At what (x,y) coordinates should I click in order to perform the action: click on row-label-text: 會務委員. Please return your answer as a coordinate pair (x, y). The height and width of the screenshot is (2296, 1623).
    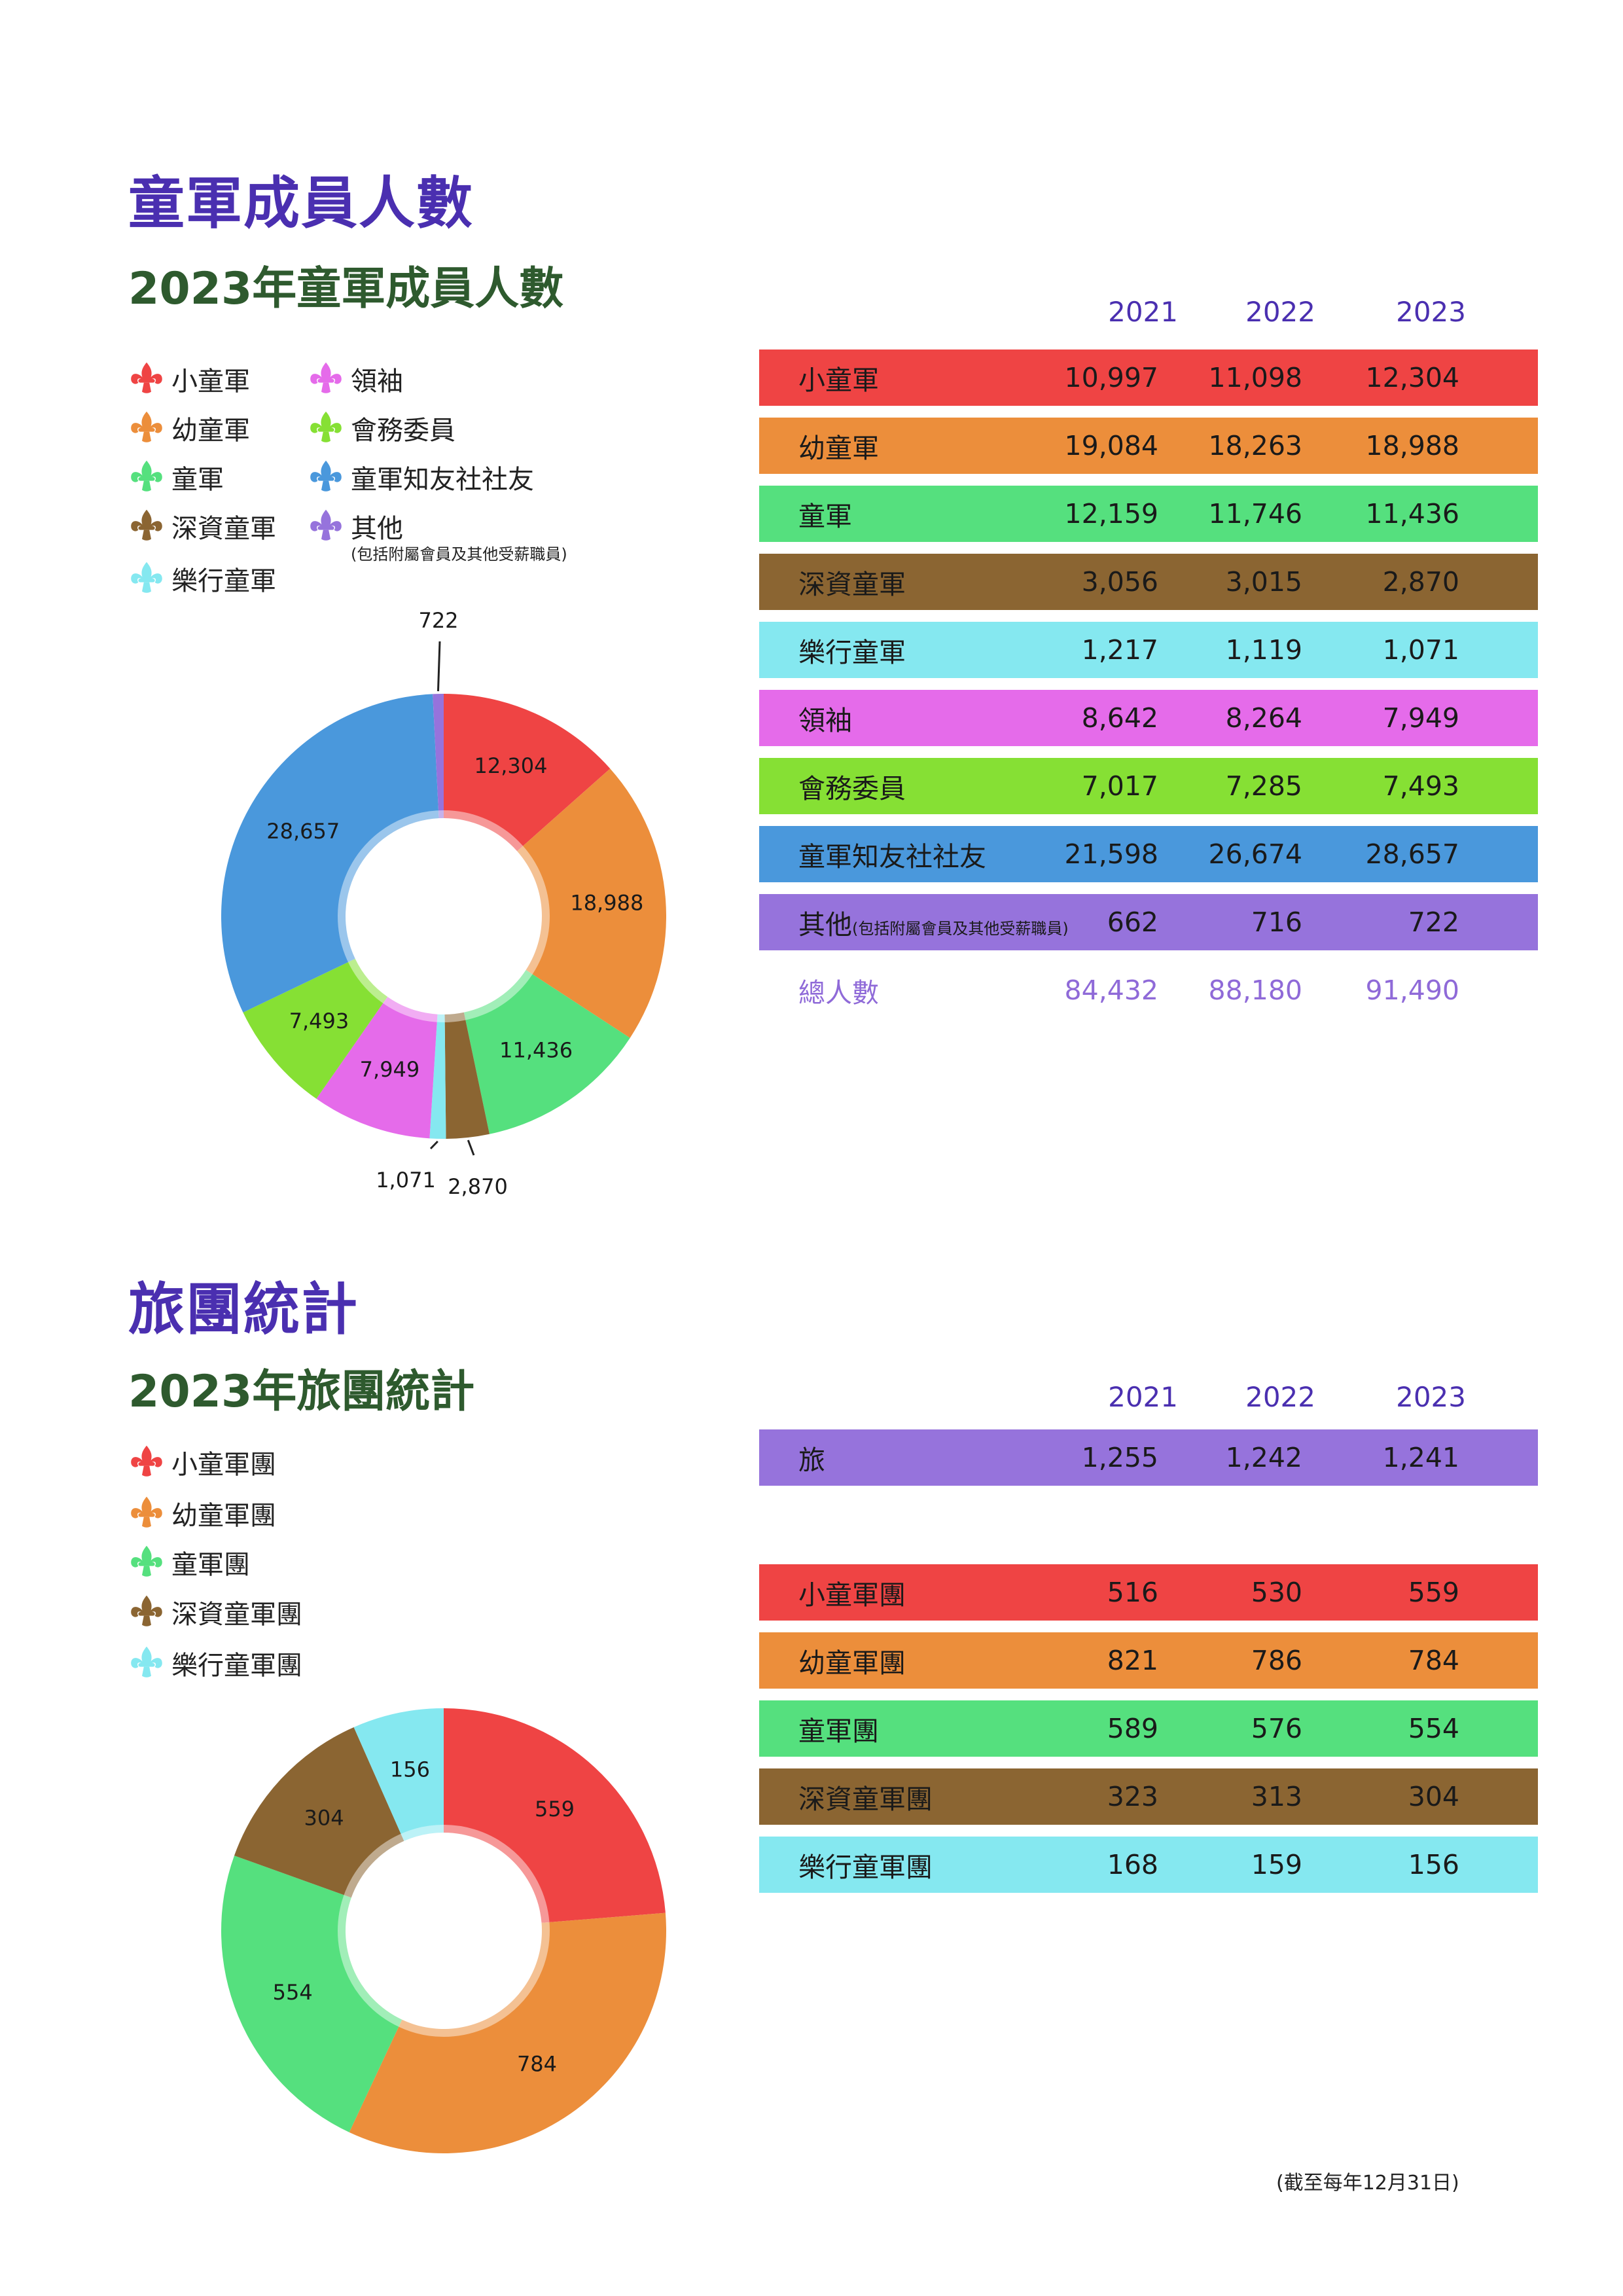
    Looking at the image, I should click on (852, 788).